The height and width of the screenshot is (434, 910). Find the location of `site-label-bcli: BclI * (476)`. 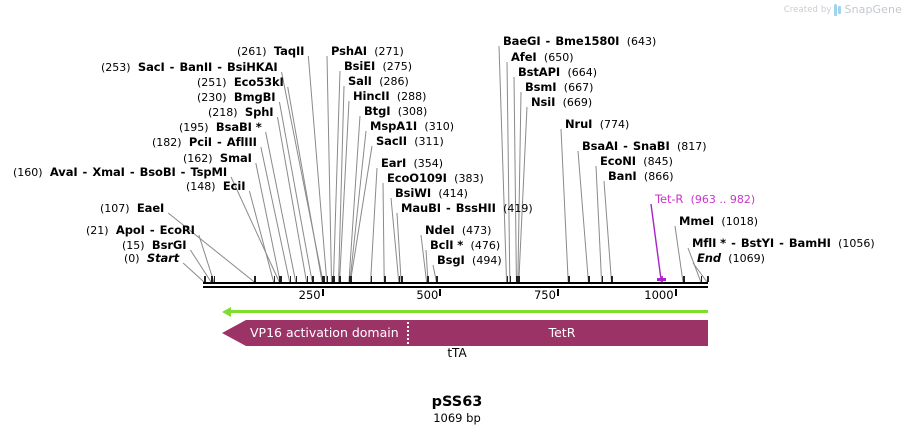

site-label-bcli: BclI * (476) is located at coordinates (465, 245).